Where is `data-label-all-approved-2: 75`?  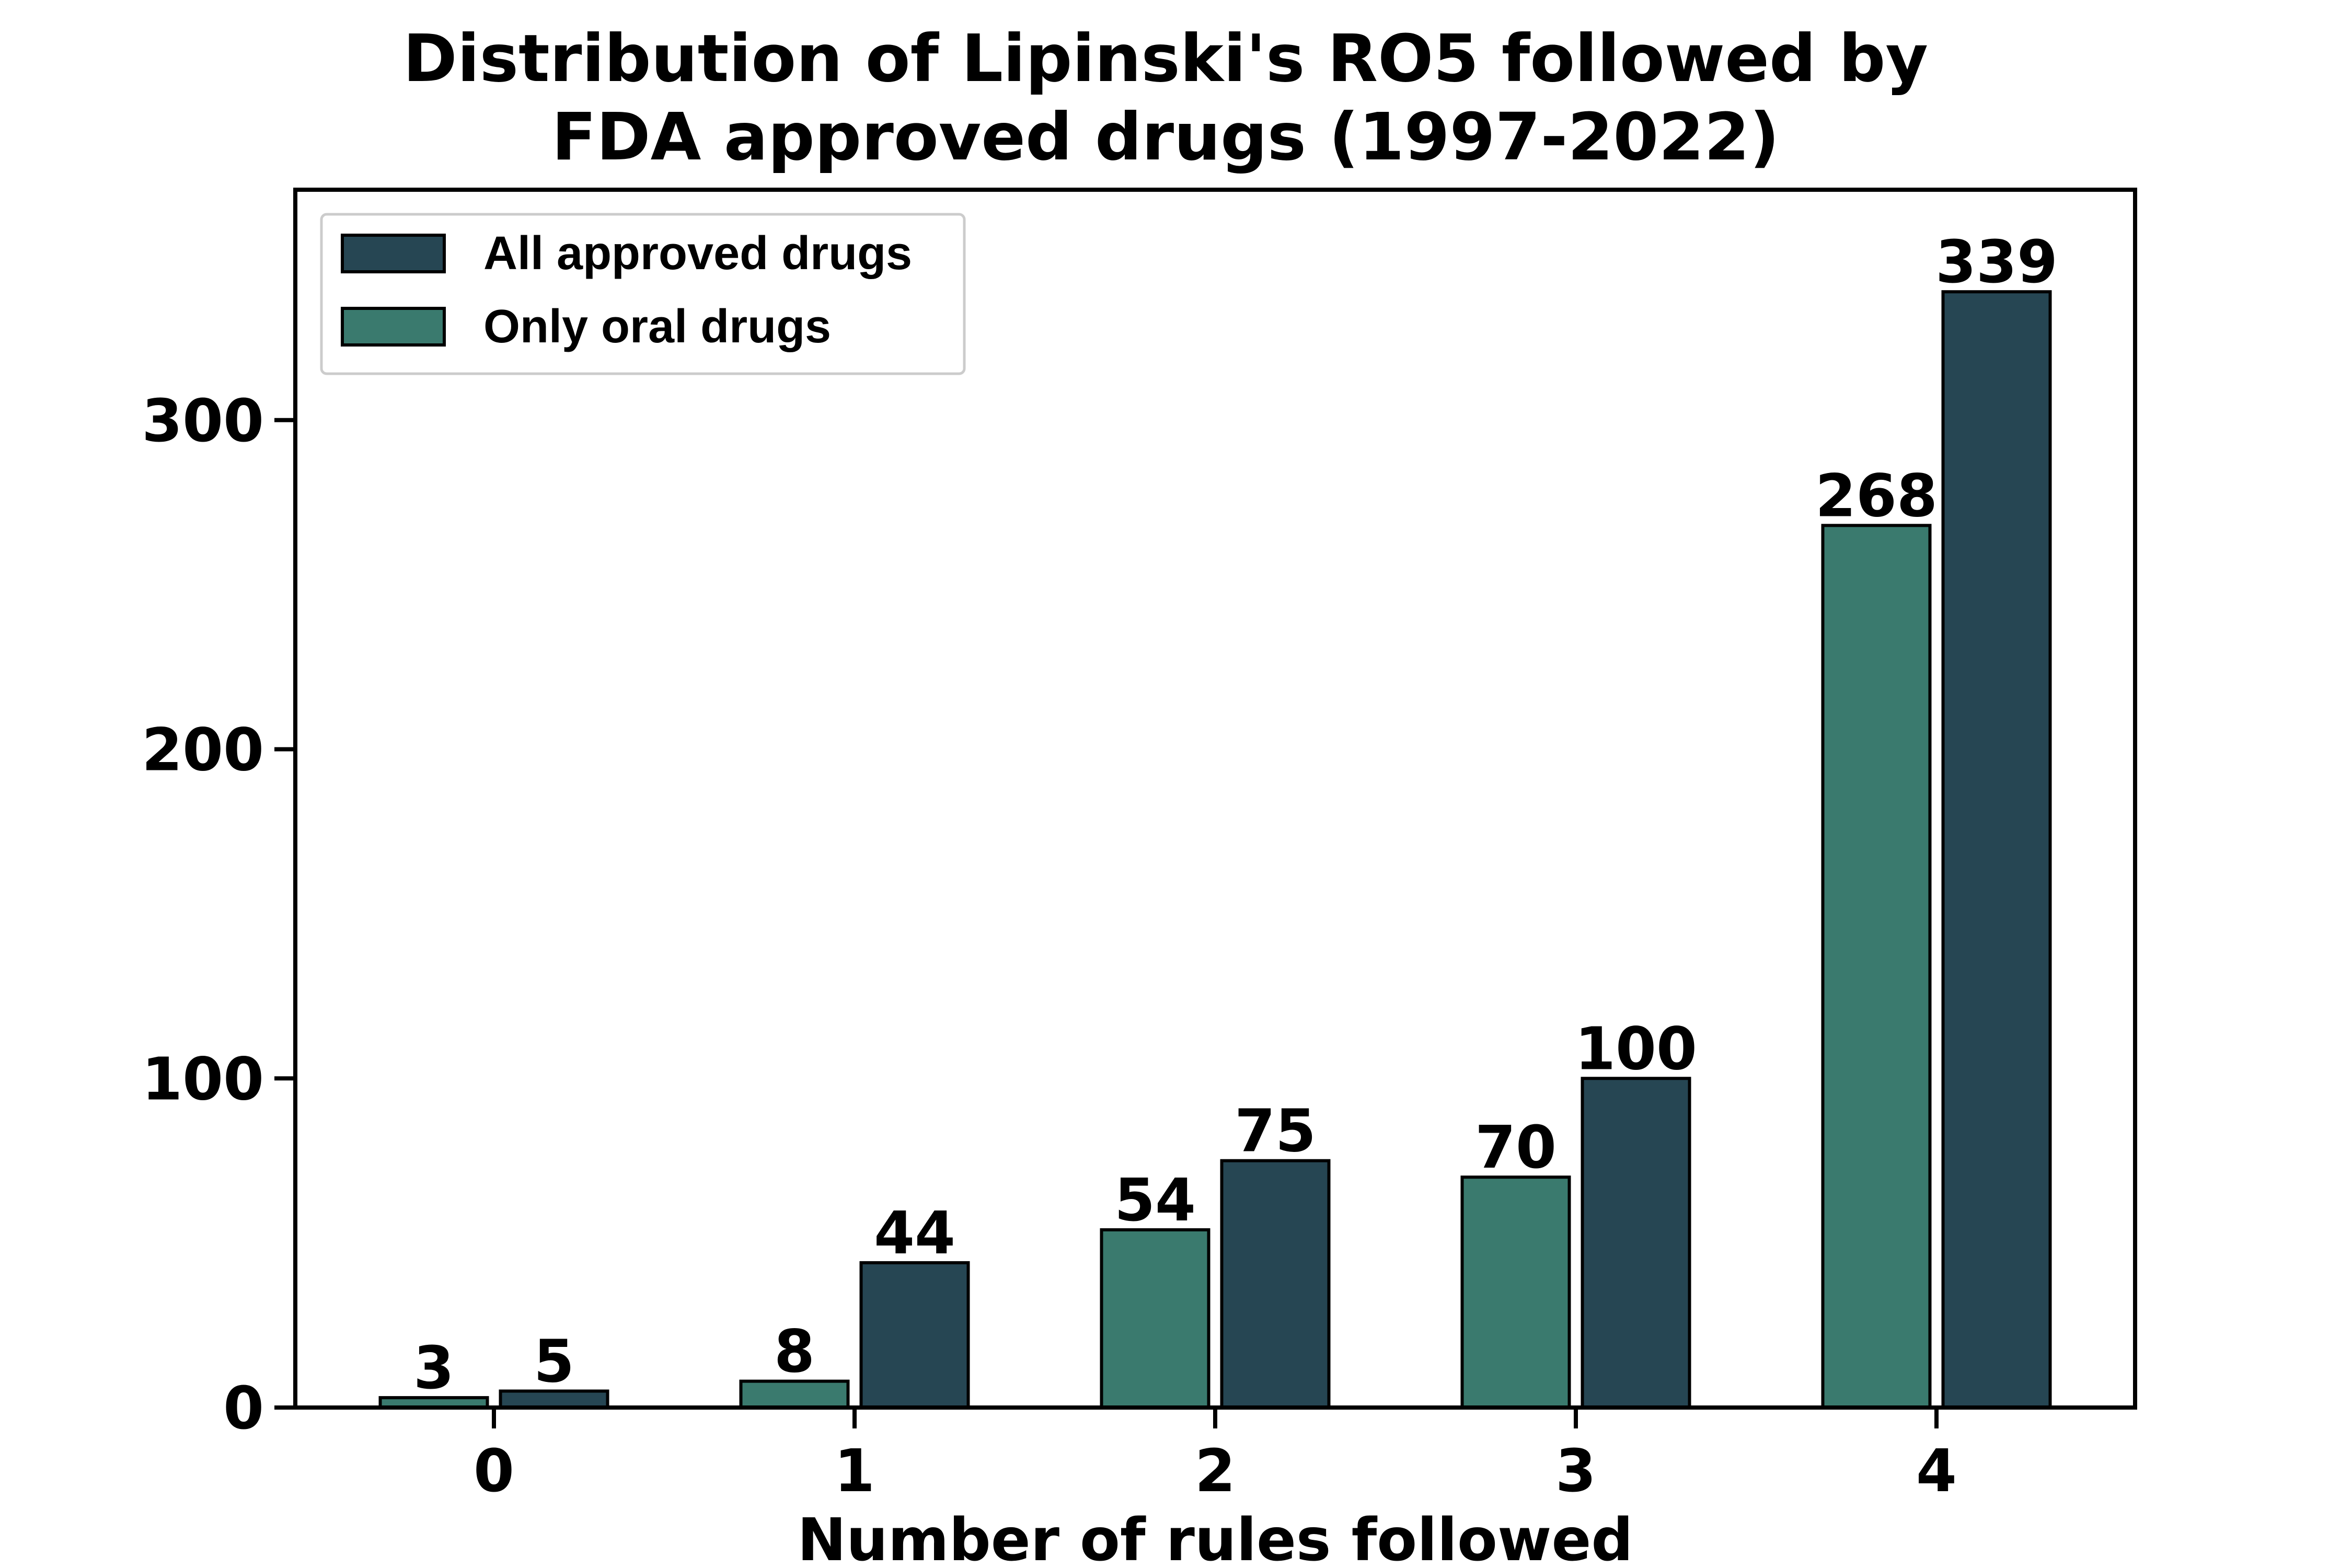 data-label-all-approved-2: 75 is located at coordinates (1275, 1132).